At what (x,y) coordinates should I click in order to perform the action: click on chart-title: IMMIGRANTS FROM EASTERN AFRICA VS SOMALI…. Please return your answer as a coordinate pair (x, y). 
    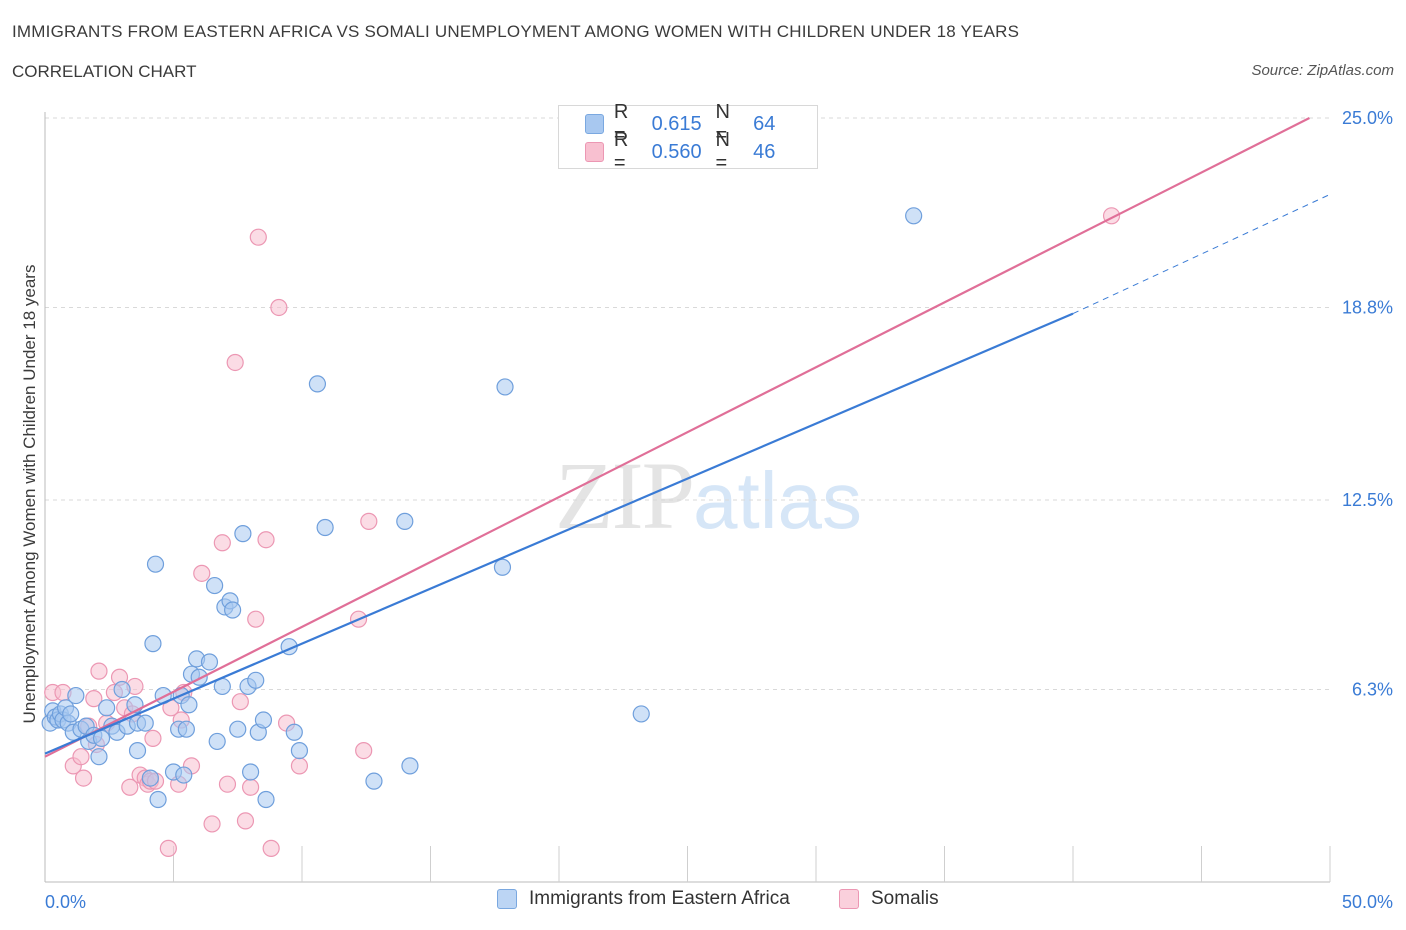
    Looking at the image, I should click on (516, 31).